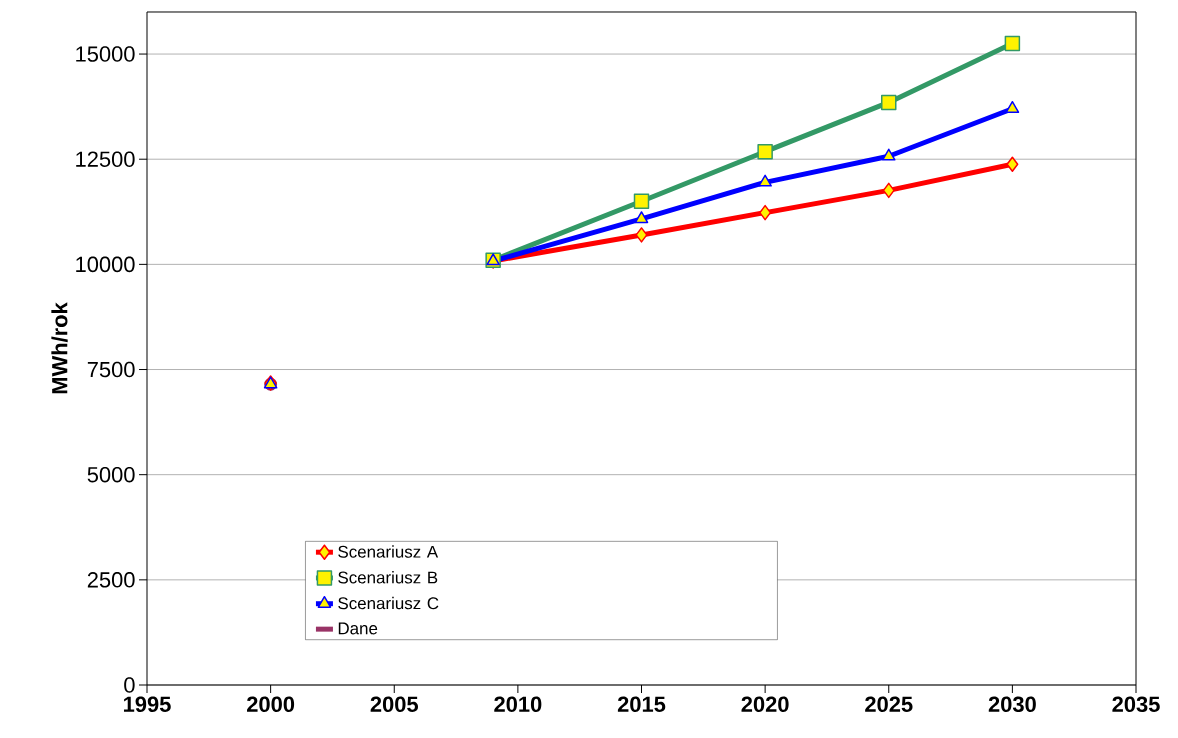 Image resolution: width=1178 pixels, height=738 pixels. What do you see at coordinates (105, 159) in the screenshot?
I see `y-tick-label: 12500` at bounding box center [105, 159].